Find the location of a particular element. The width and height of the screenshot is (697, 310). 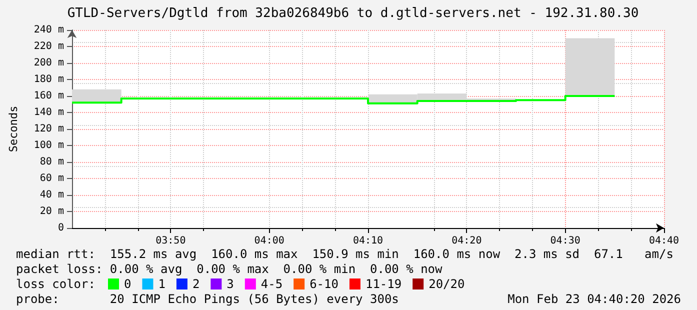

chart-title: GTLD-Servers/Dgtld from 32ba026849b6 to d.gtld-servers.net - 192.31.80.30 is located at coordinates (353, 13).